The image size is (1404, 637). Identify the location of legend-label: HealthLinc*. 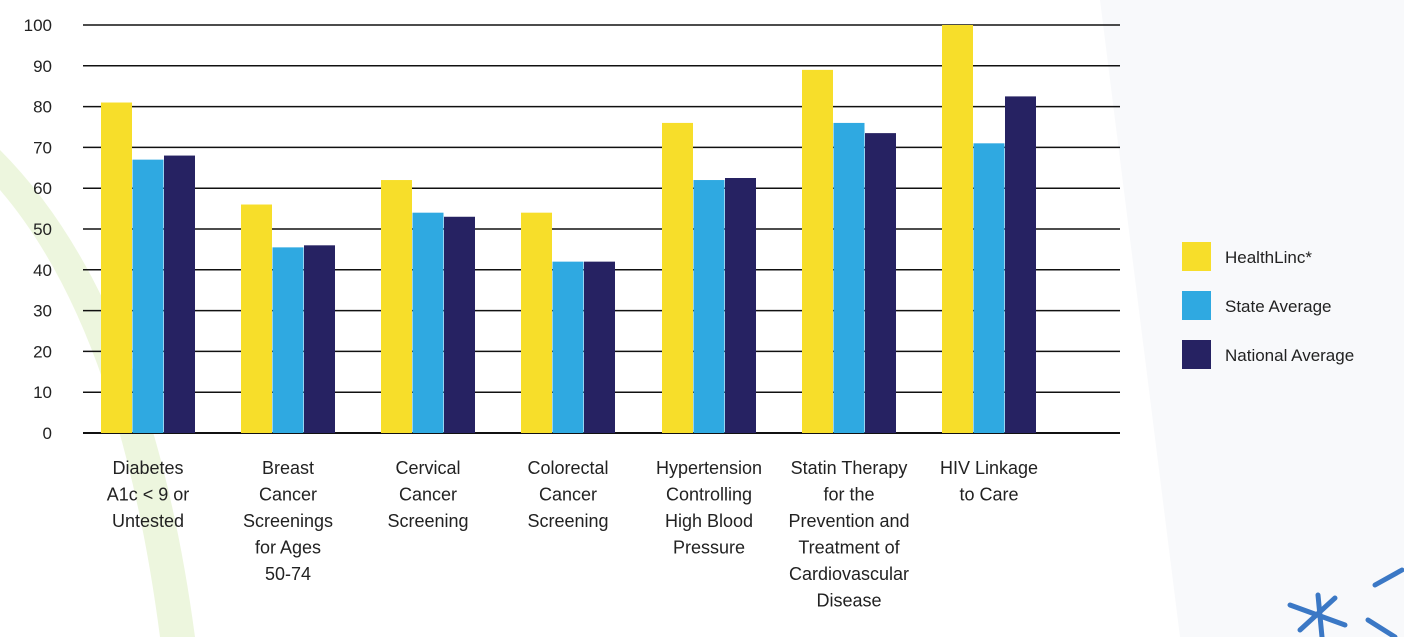
(1268, 257).